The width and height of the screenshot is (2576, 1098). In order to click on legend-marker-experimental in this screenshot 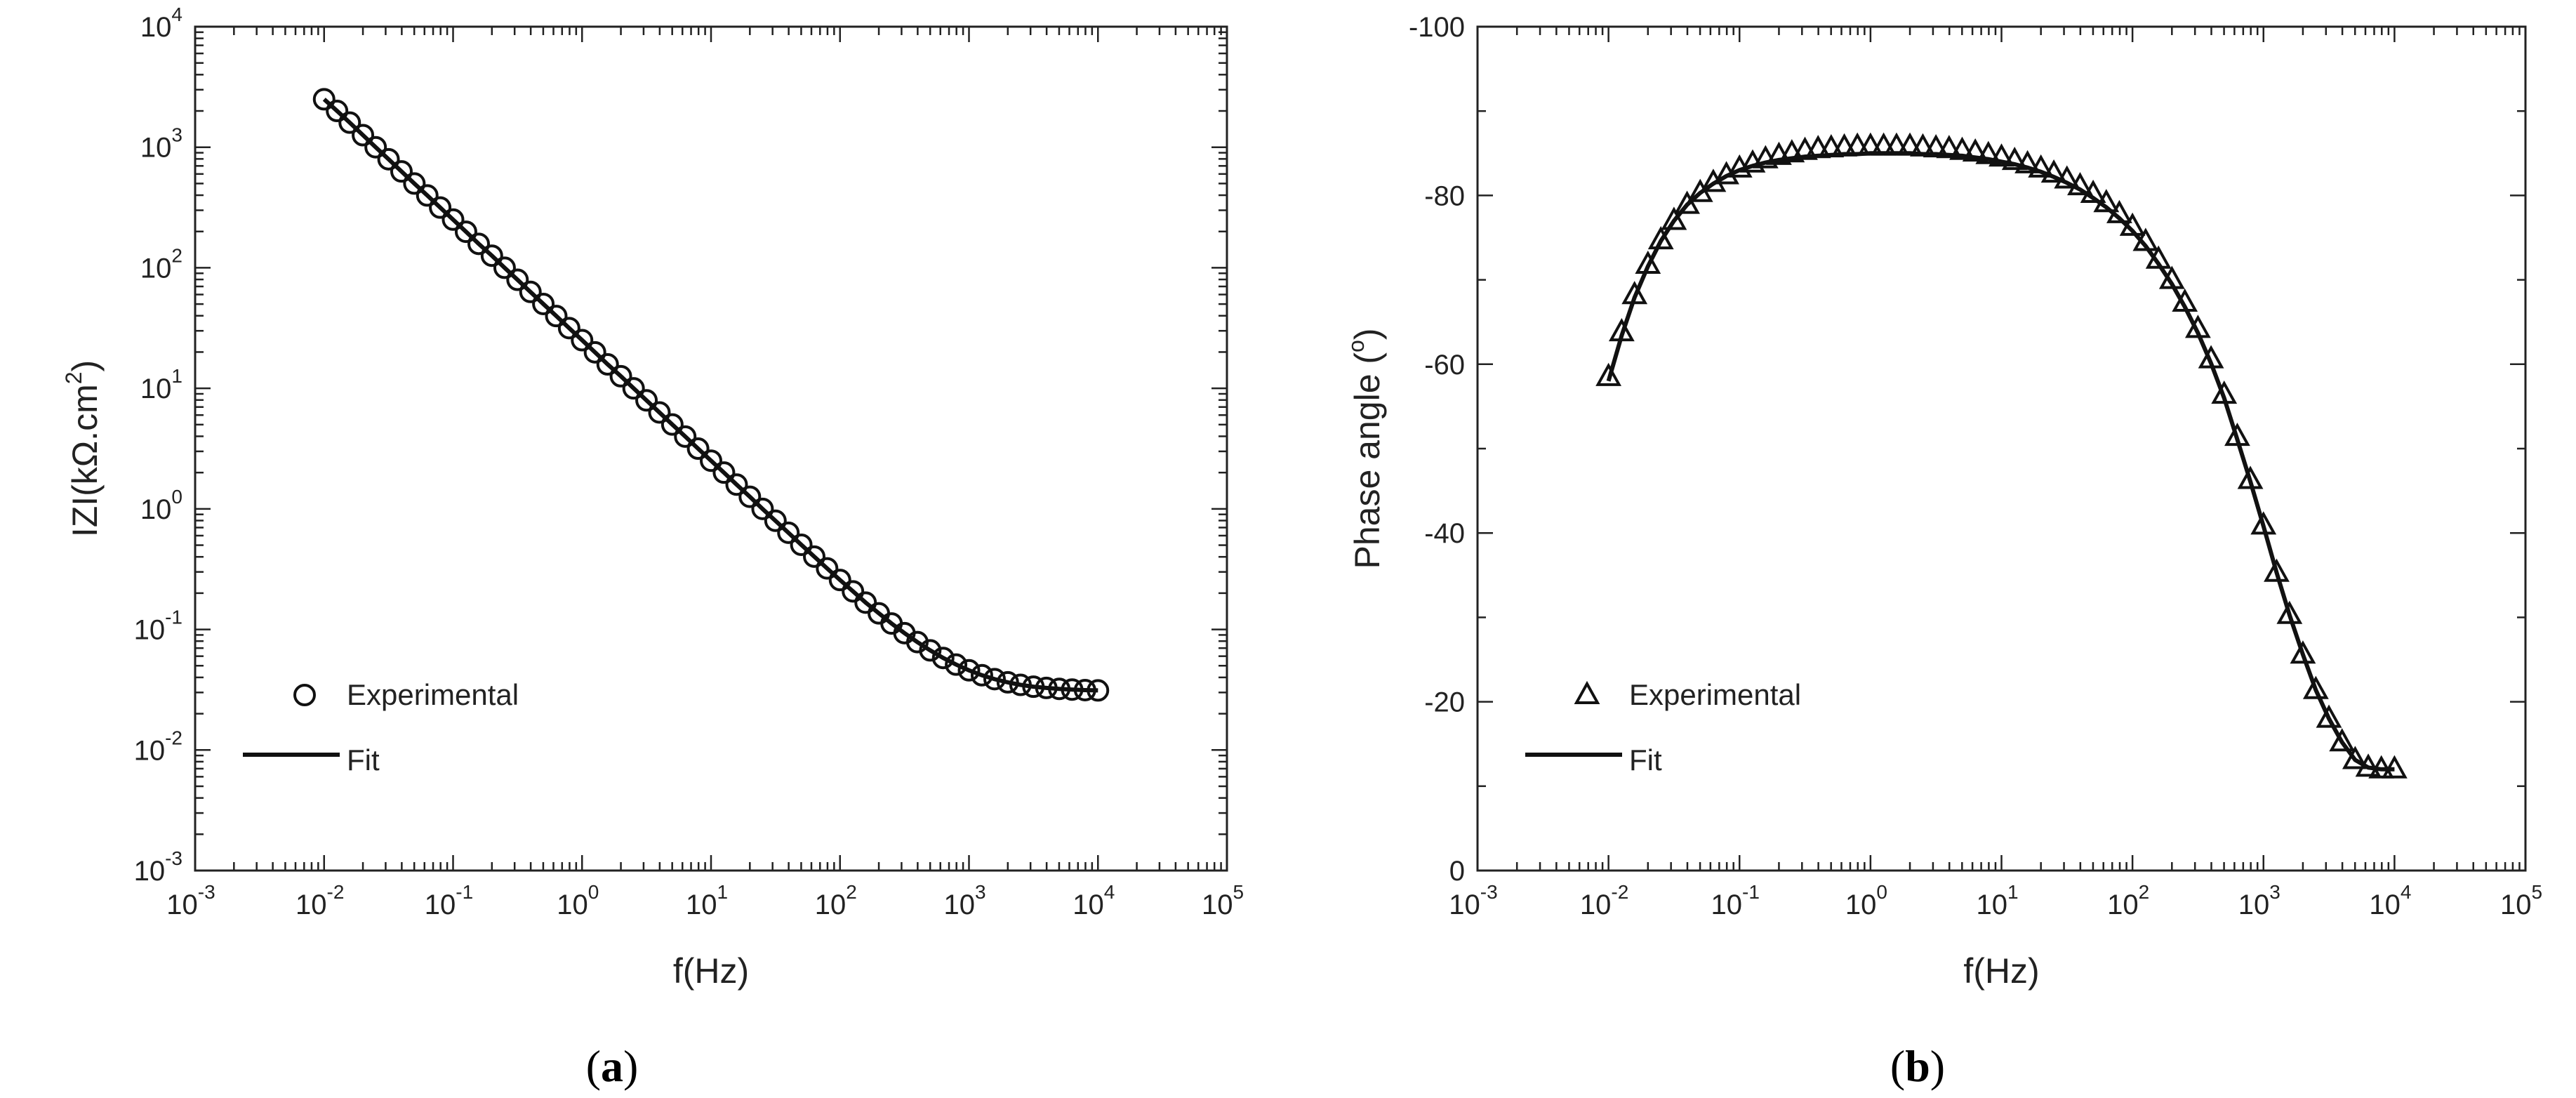, I will do `click(305, 695)`.